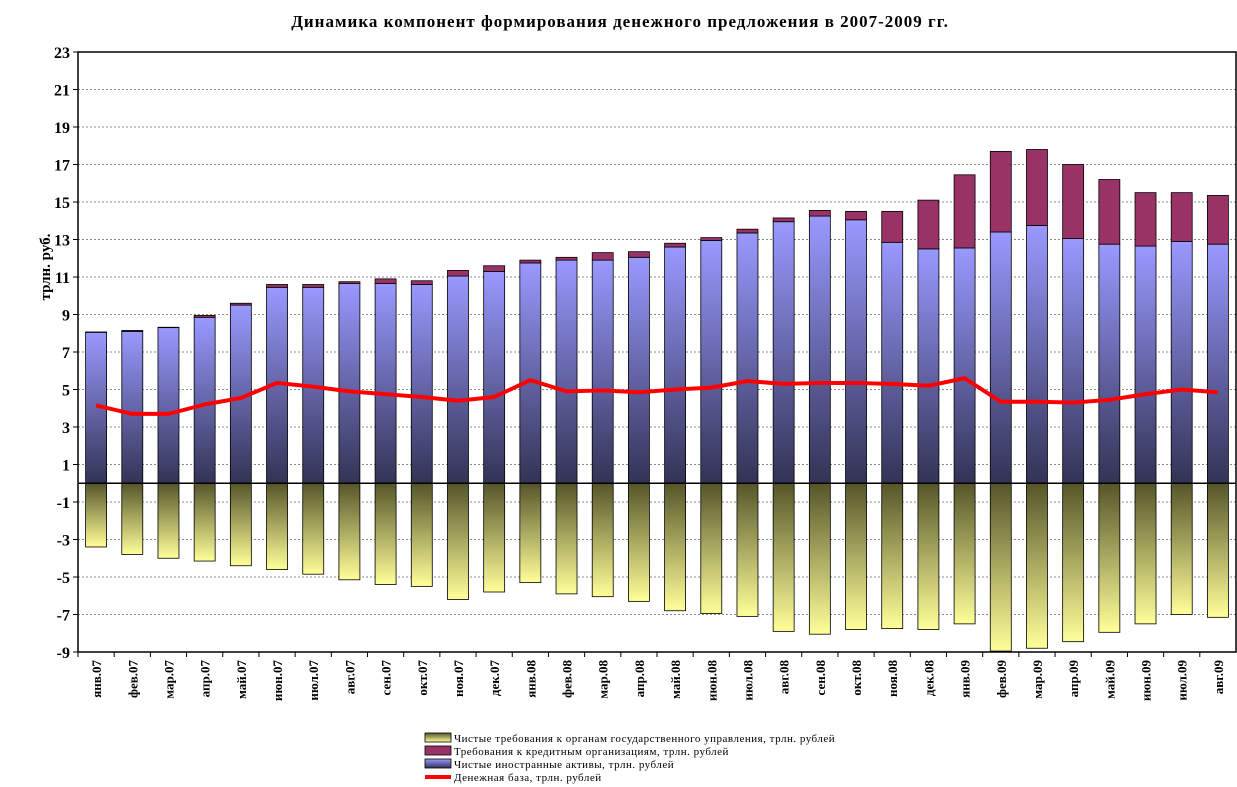 The image size is (1237, 787). I want to click on y-tick-label: 21, so click(62, 91).